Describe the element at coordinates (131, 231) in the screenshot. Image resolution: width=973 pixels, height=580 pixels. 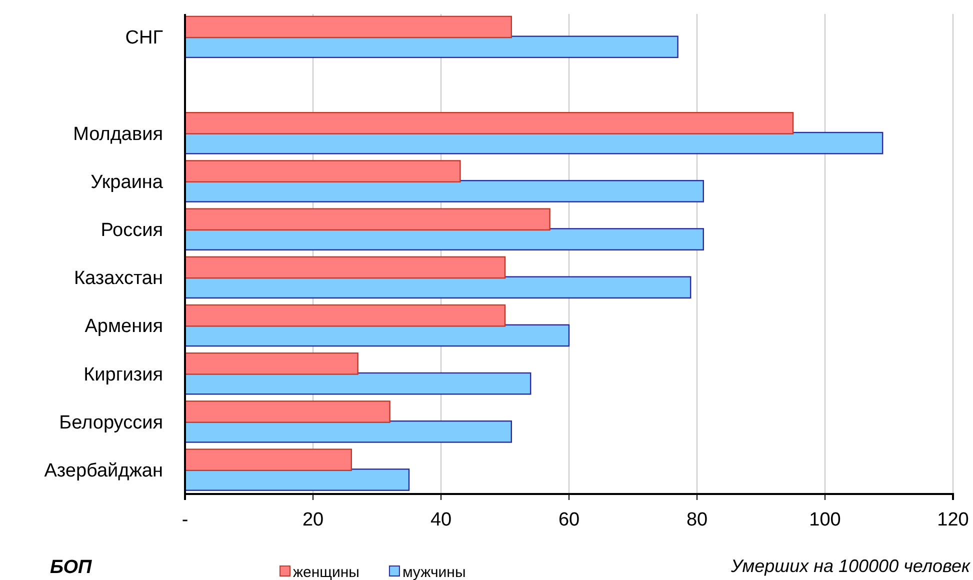
I see `y-tick-label: Россия` at that location.